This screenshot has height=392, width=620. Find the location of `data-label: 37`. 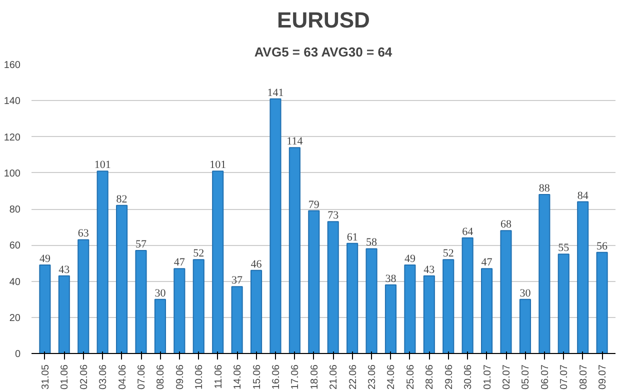

data-label: 37 is located at coordinates (238, 280).